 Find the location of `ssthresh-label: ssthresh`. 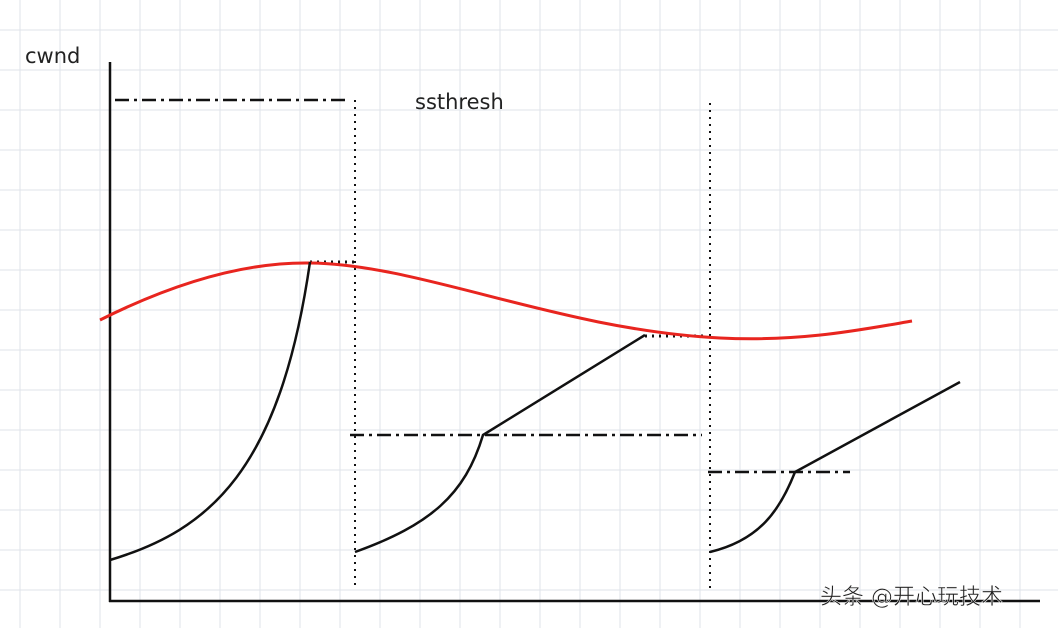

ssthresh-label: ssthresh is located at coordinates (459, 102).